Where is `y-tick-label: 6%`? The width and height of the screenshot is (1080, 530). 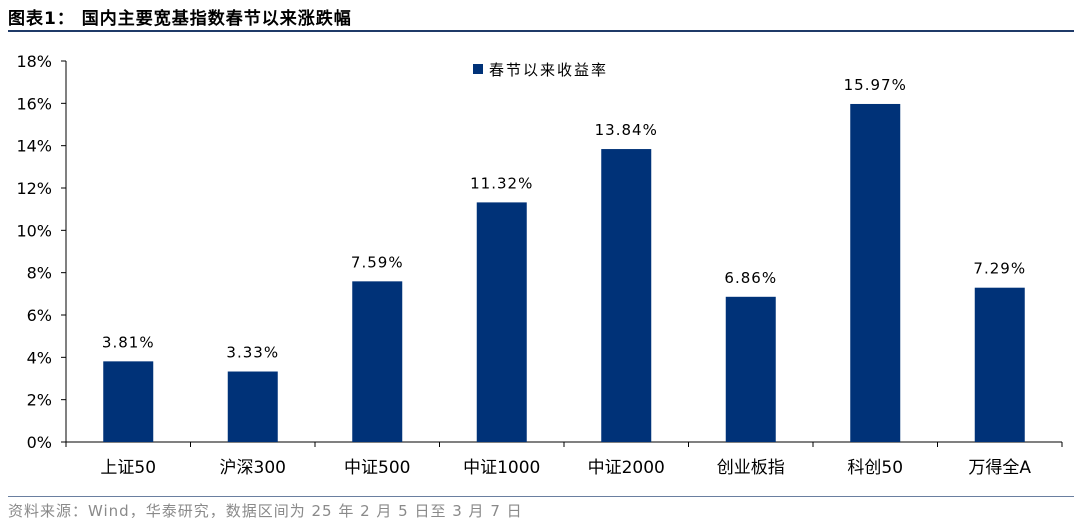
y-tick-label: 6% is located at coordinates (39, 315).